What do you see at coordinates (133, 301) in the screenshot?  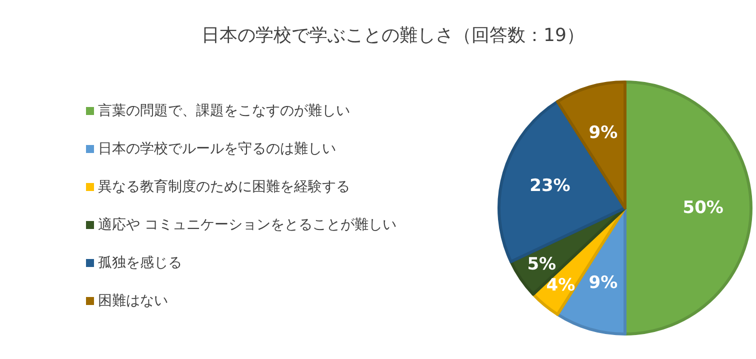 I see `legend-label: 困難はない` at bounding box center [133, 301].